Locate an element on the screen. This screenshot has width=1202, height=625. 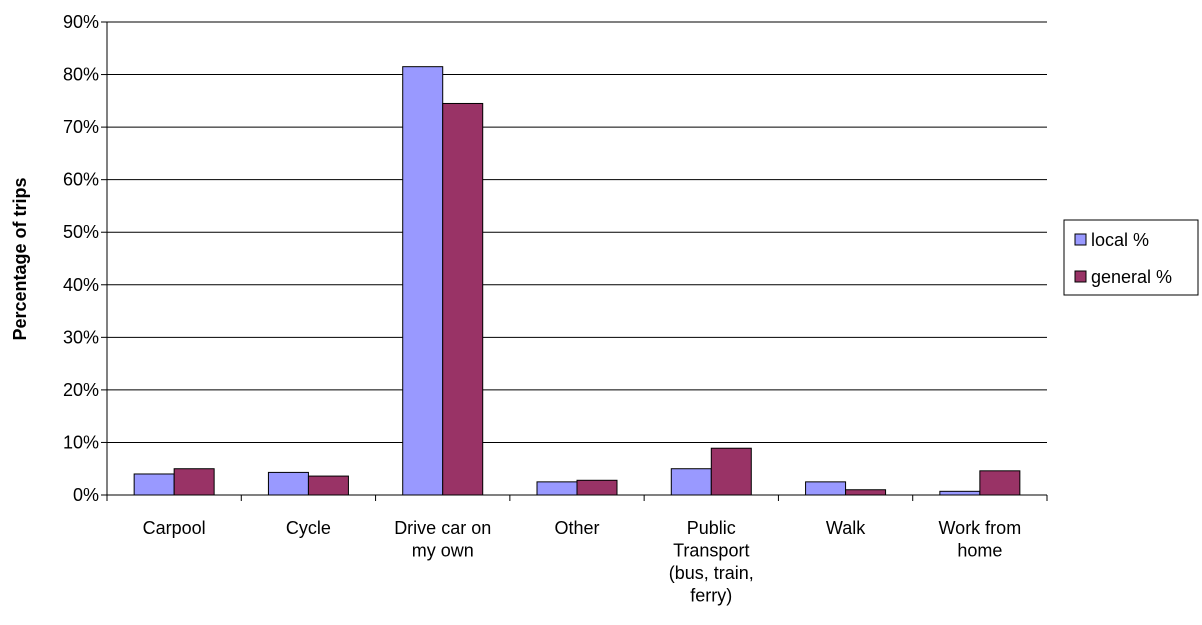
x-category-label: Public Transport (bus, train, ferry) is located at coordinates (711, 562).